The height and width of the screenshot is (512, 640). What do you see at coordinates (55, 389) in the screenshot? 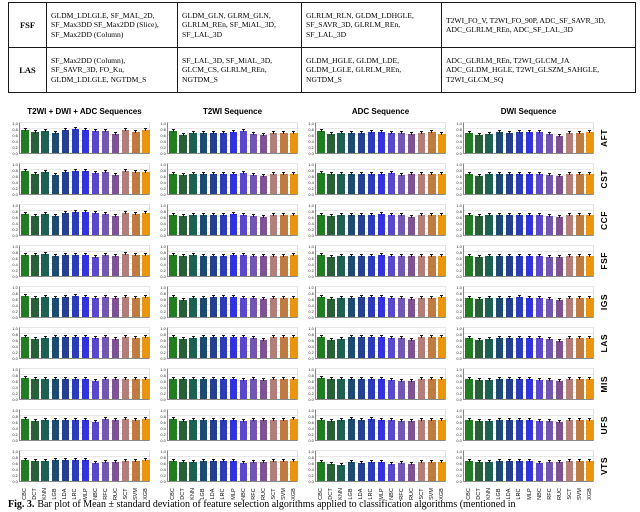
I see `bar-lgb` at bounding box center [55, 389].